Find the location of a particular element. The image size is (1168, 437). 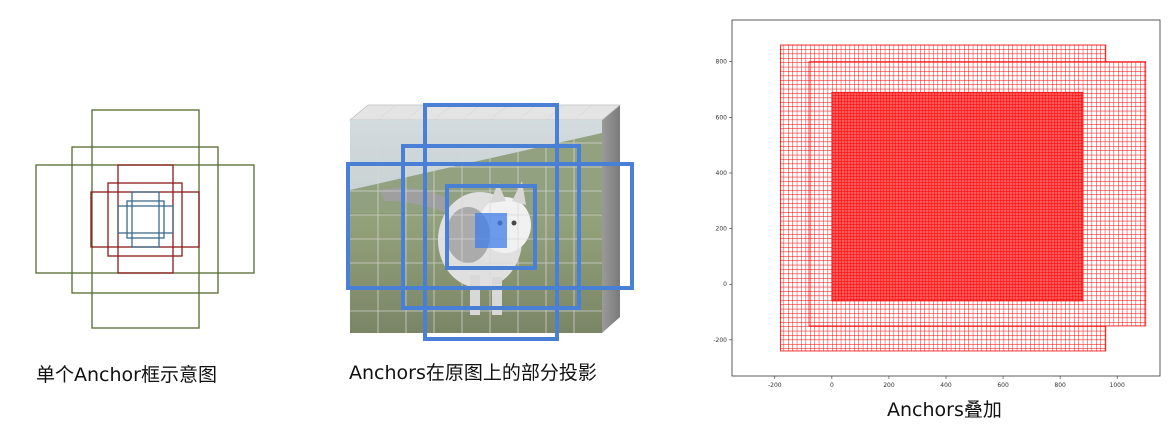

anchors-on-image-panel is located at coordinates (490, 220).